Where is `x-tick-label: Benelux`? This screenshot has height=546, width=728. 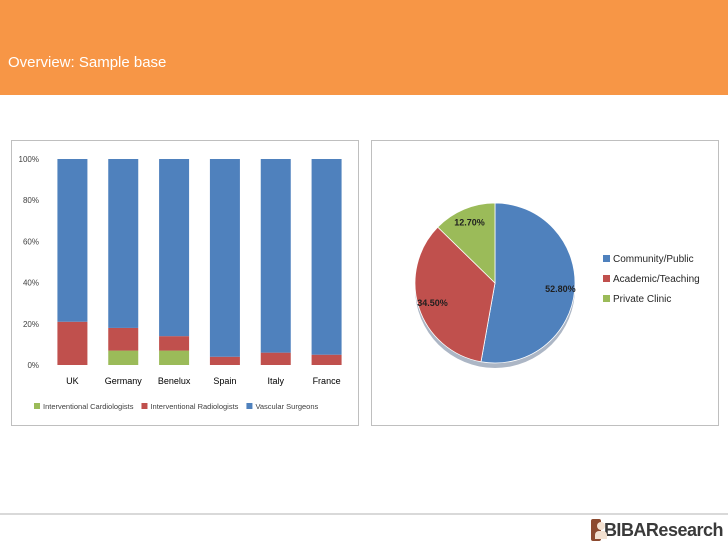 x-tick-label: Benelux is located at coordinates (174, 381).